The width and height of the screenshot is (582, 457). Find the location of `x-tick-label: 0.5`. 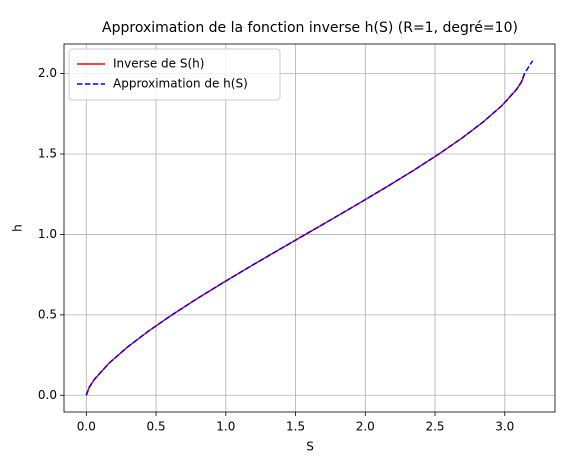

x-tick-label: 0.5 is located at coordinates (156, 427).